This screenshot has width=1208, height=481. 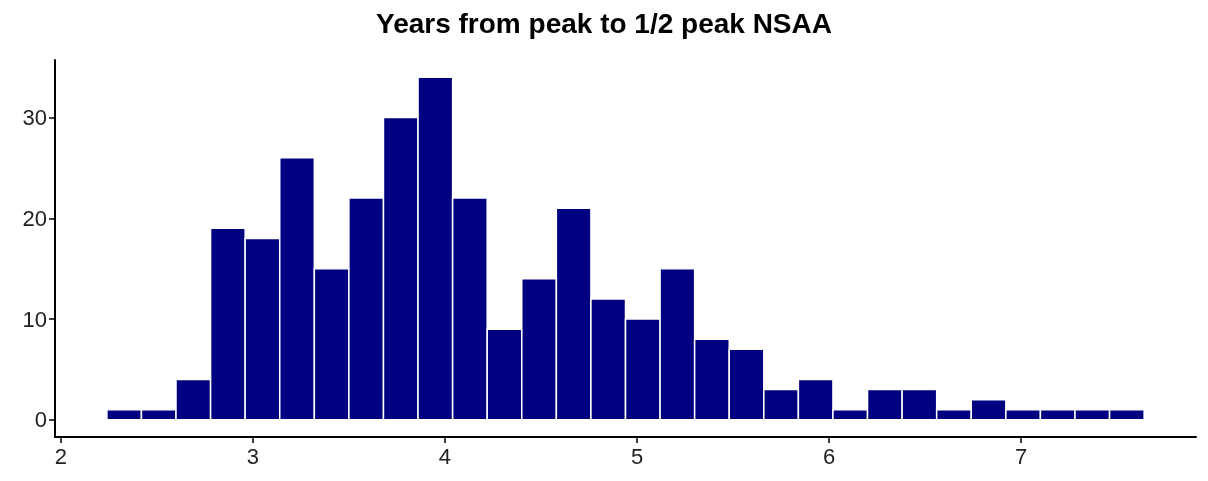 What do you see at coordinates (40, 420) in the screenshot?
I see `y-tick-label: 0` at bounding box center [40, 420].